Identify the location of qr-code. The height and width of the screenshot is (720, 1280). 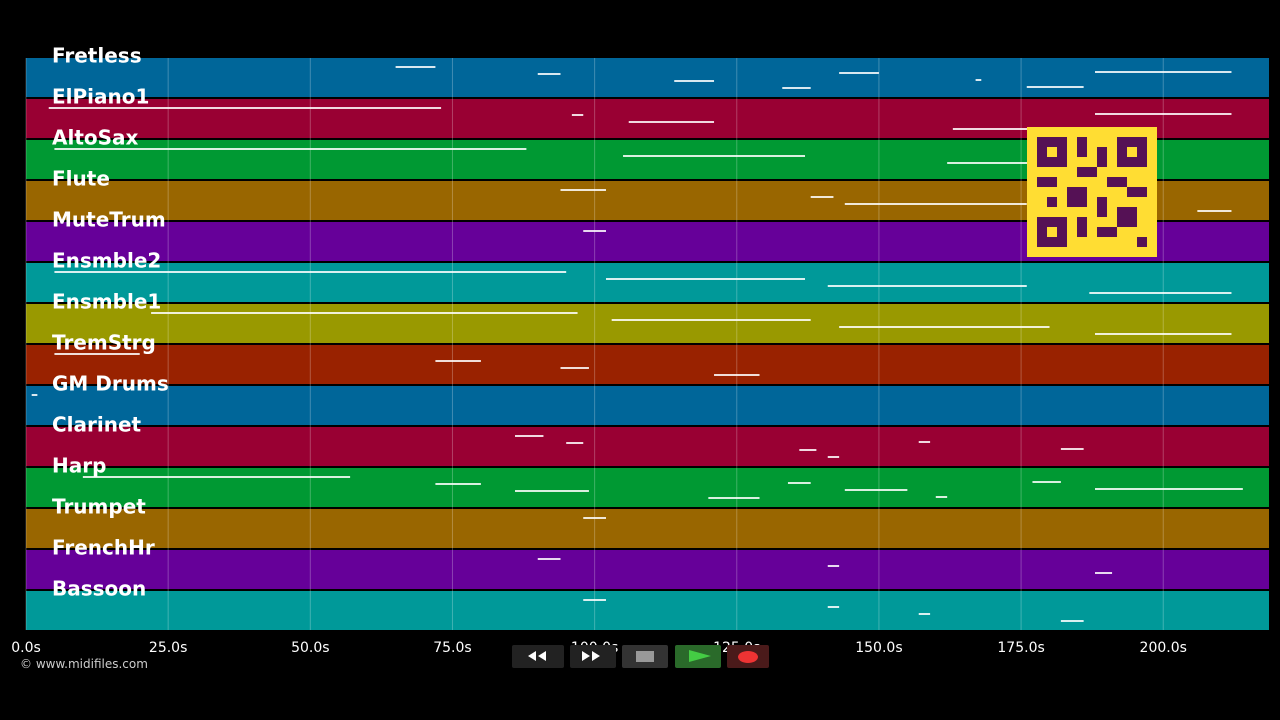
(1092, 192).